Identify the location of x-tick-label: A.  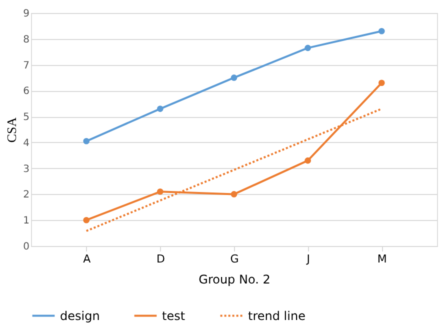
(87, 259).